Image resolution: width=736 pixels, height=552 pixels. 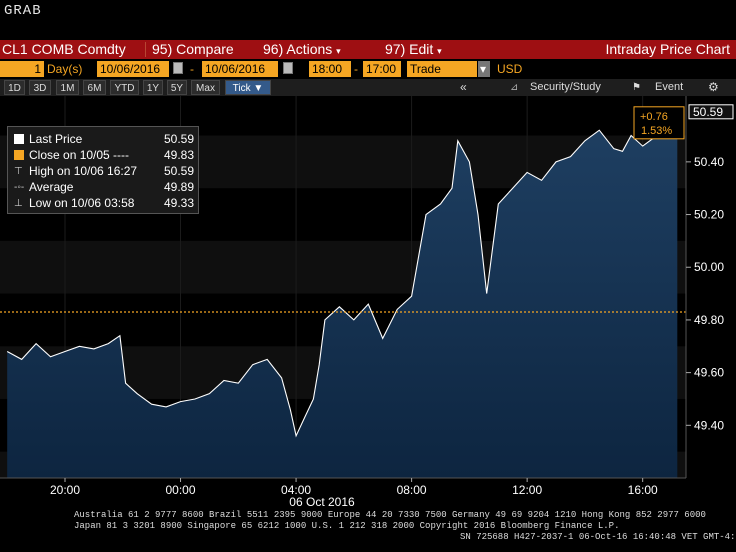 What do you see at coordinates (709, 425) in the screenshot?
I see `y-tick-label: 49.40` at bounding box center [709, 425].